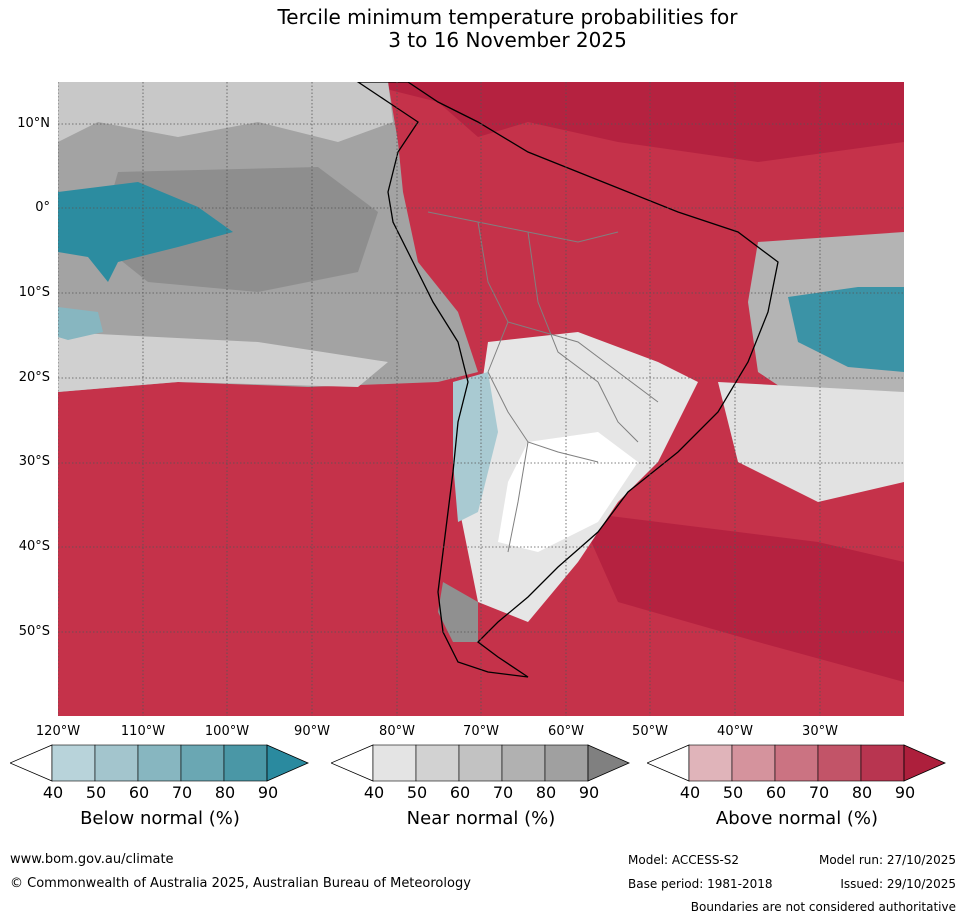 The height and width of the screenshot is (919, 965). I want to click on footer-model-run: Model run: 27/10/2025, so click(887, 860).